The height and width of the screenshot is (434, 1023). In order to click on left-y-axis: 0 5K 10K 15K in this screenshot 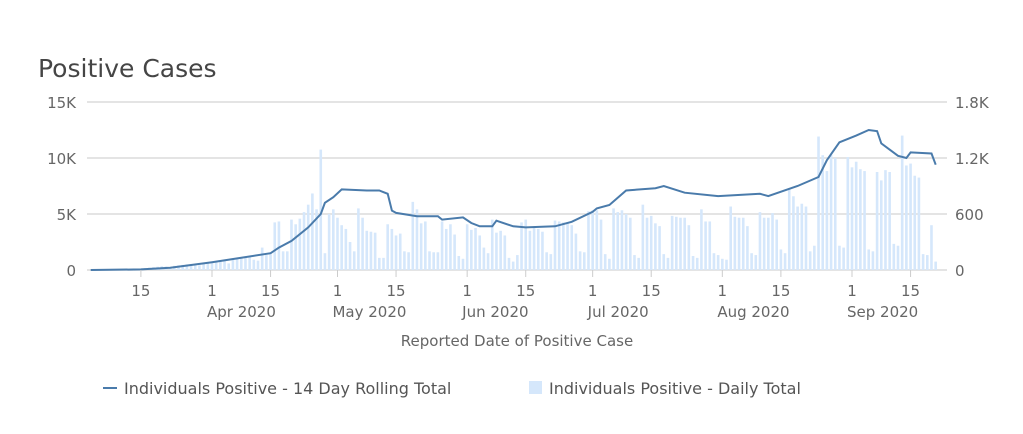, I will do `click(62, 187)`.